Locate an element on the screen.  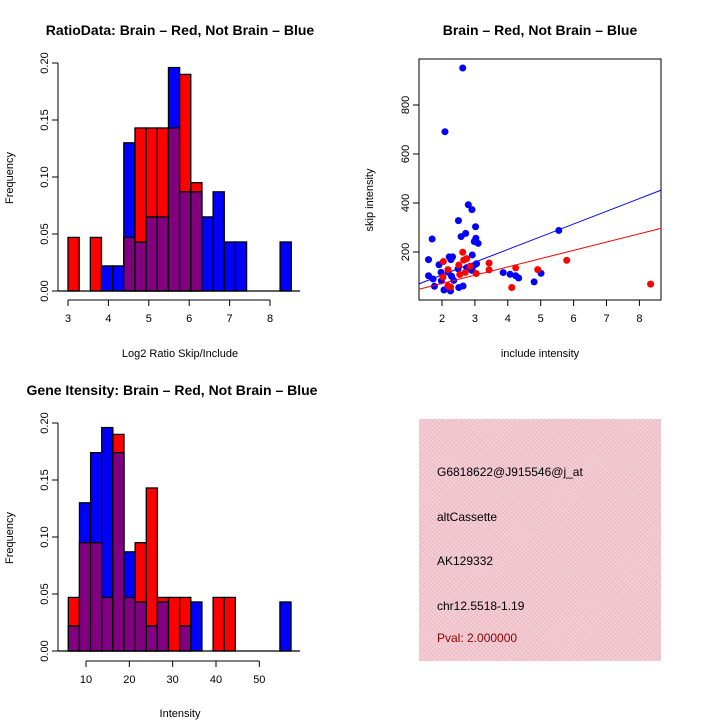
x-tick-label: 40 is located at coordinates (216, 680).